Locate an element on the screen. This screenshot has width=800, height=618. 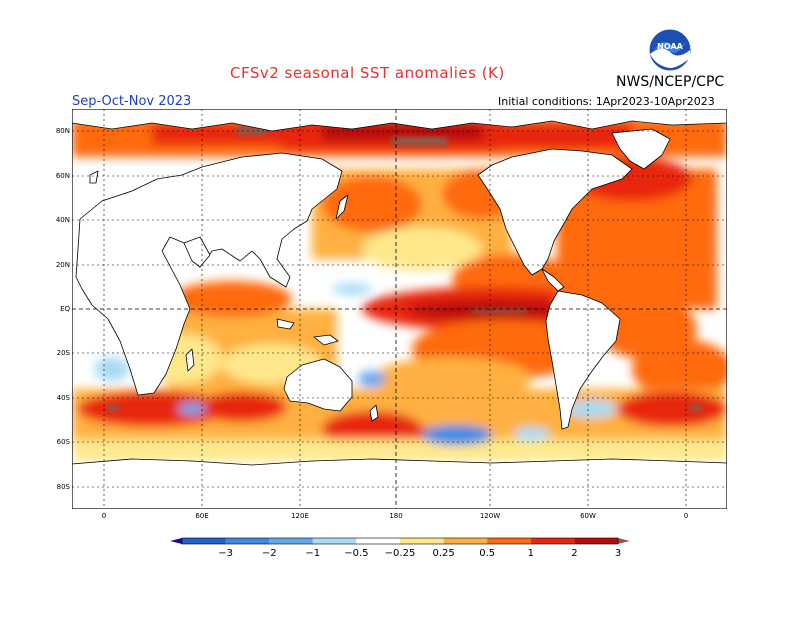
lon-label: 60W is located at coordinates (588, 516).